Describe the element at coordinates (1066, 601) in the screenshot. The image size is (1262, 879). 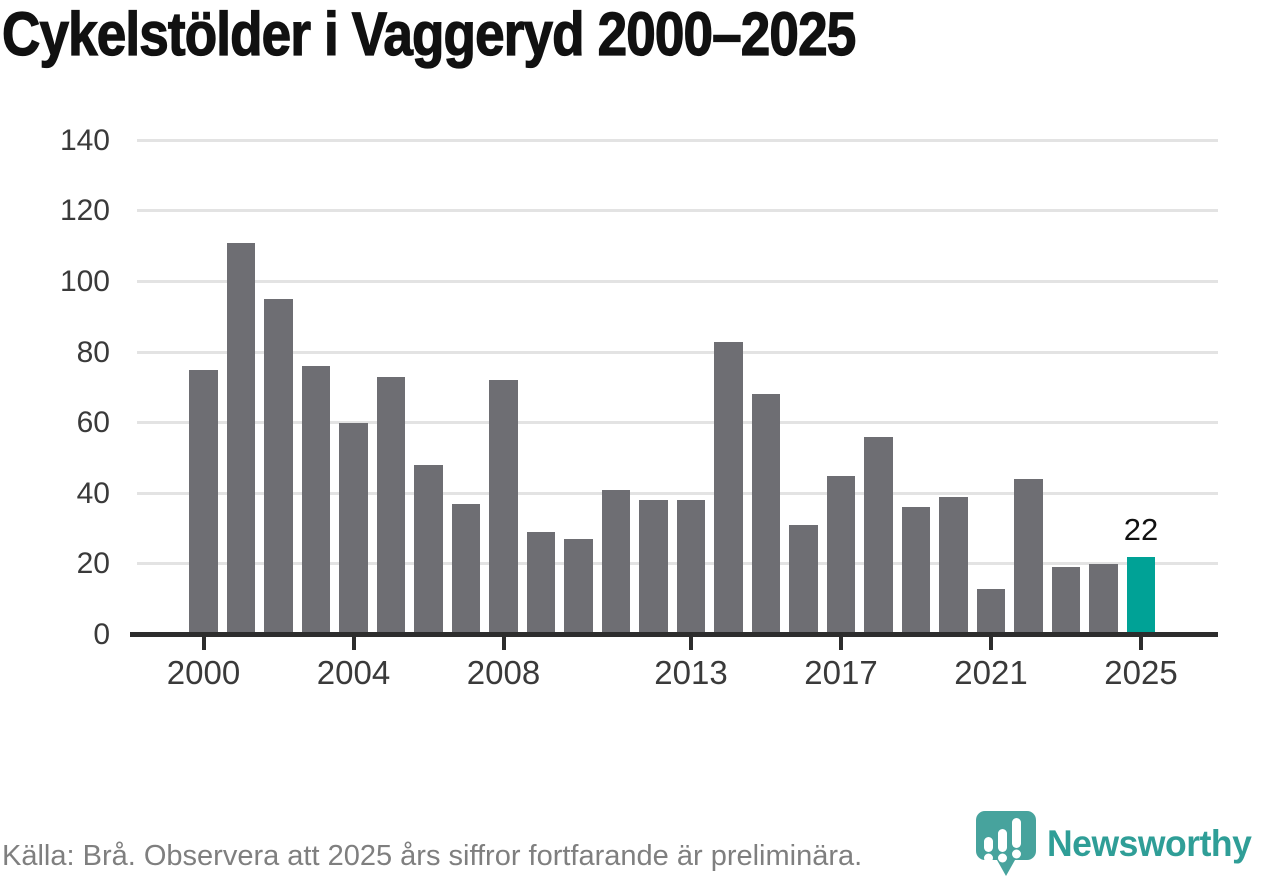
I see `bar-2023` at that location.